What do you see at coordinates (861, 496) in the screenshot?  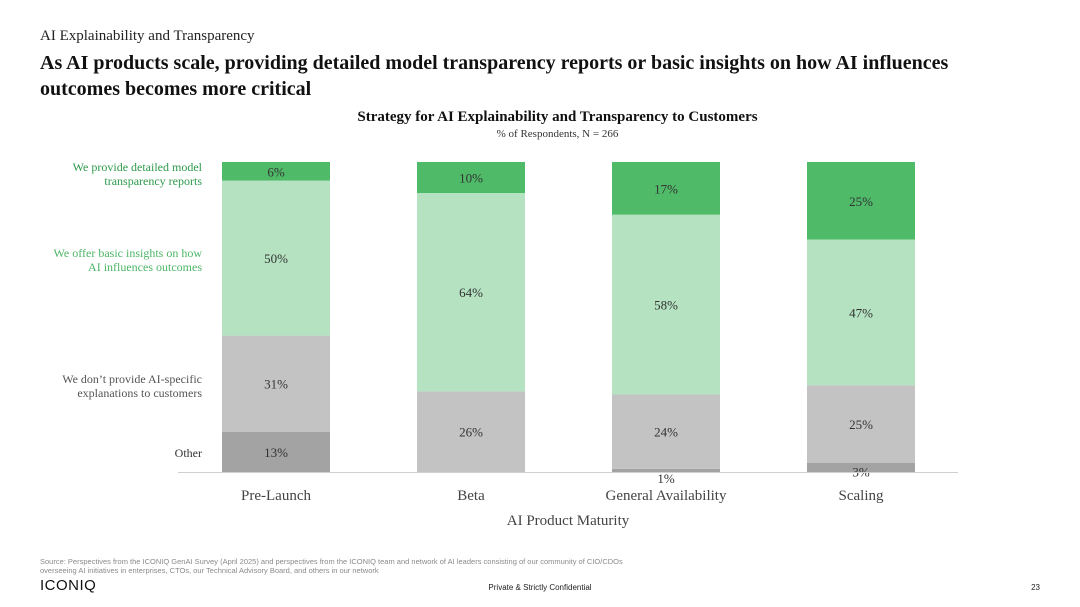 I see `category-label: Scaling` at bounding box center [861, 496].